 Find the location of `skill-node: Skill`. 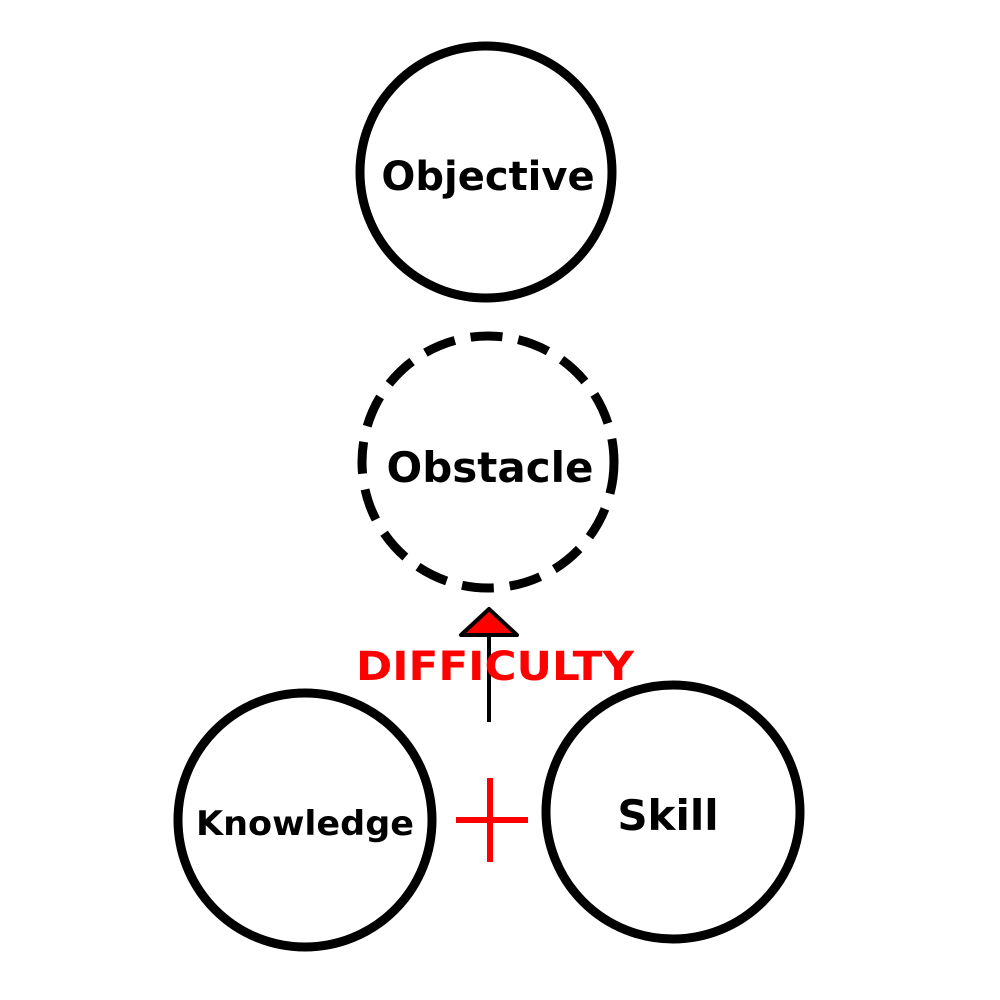

skill-node: Skill is located at coordinates (673, 812).